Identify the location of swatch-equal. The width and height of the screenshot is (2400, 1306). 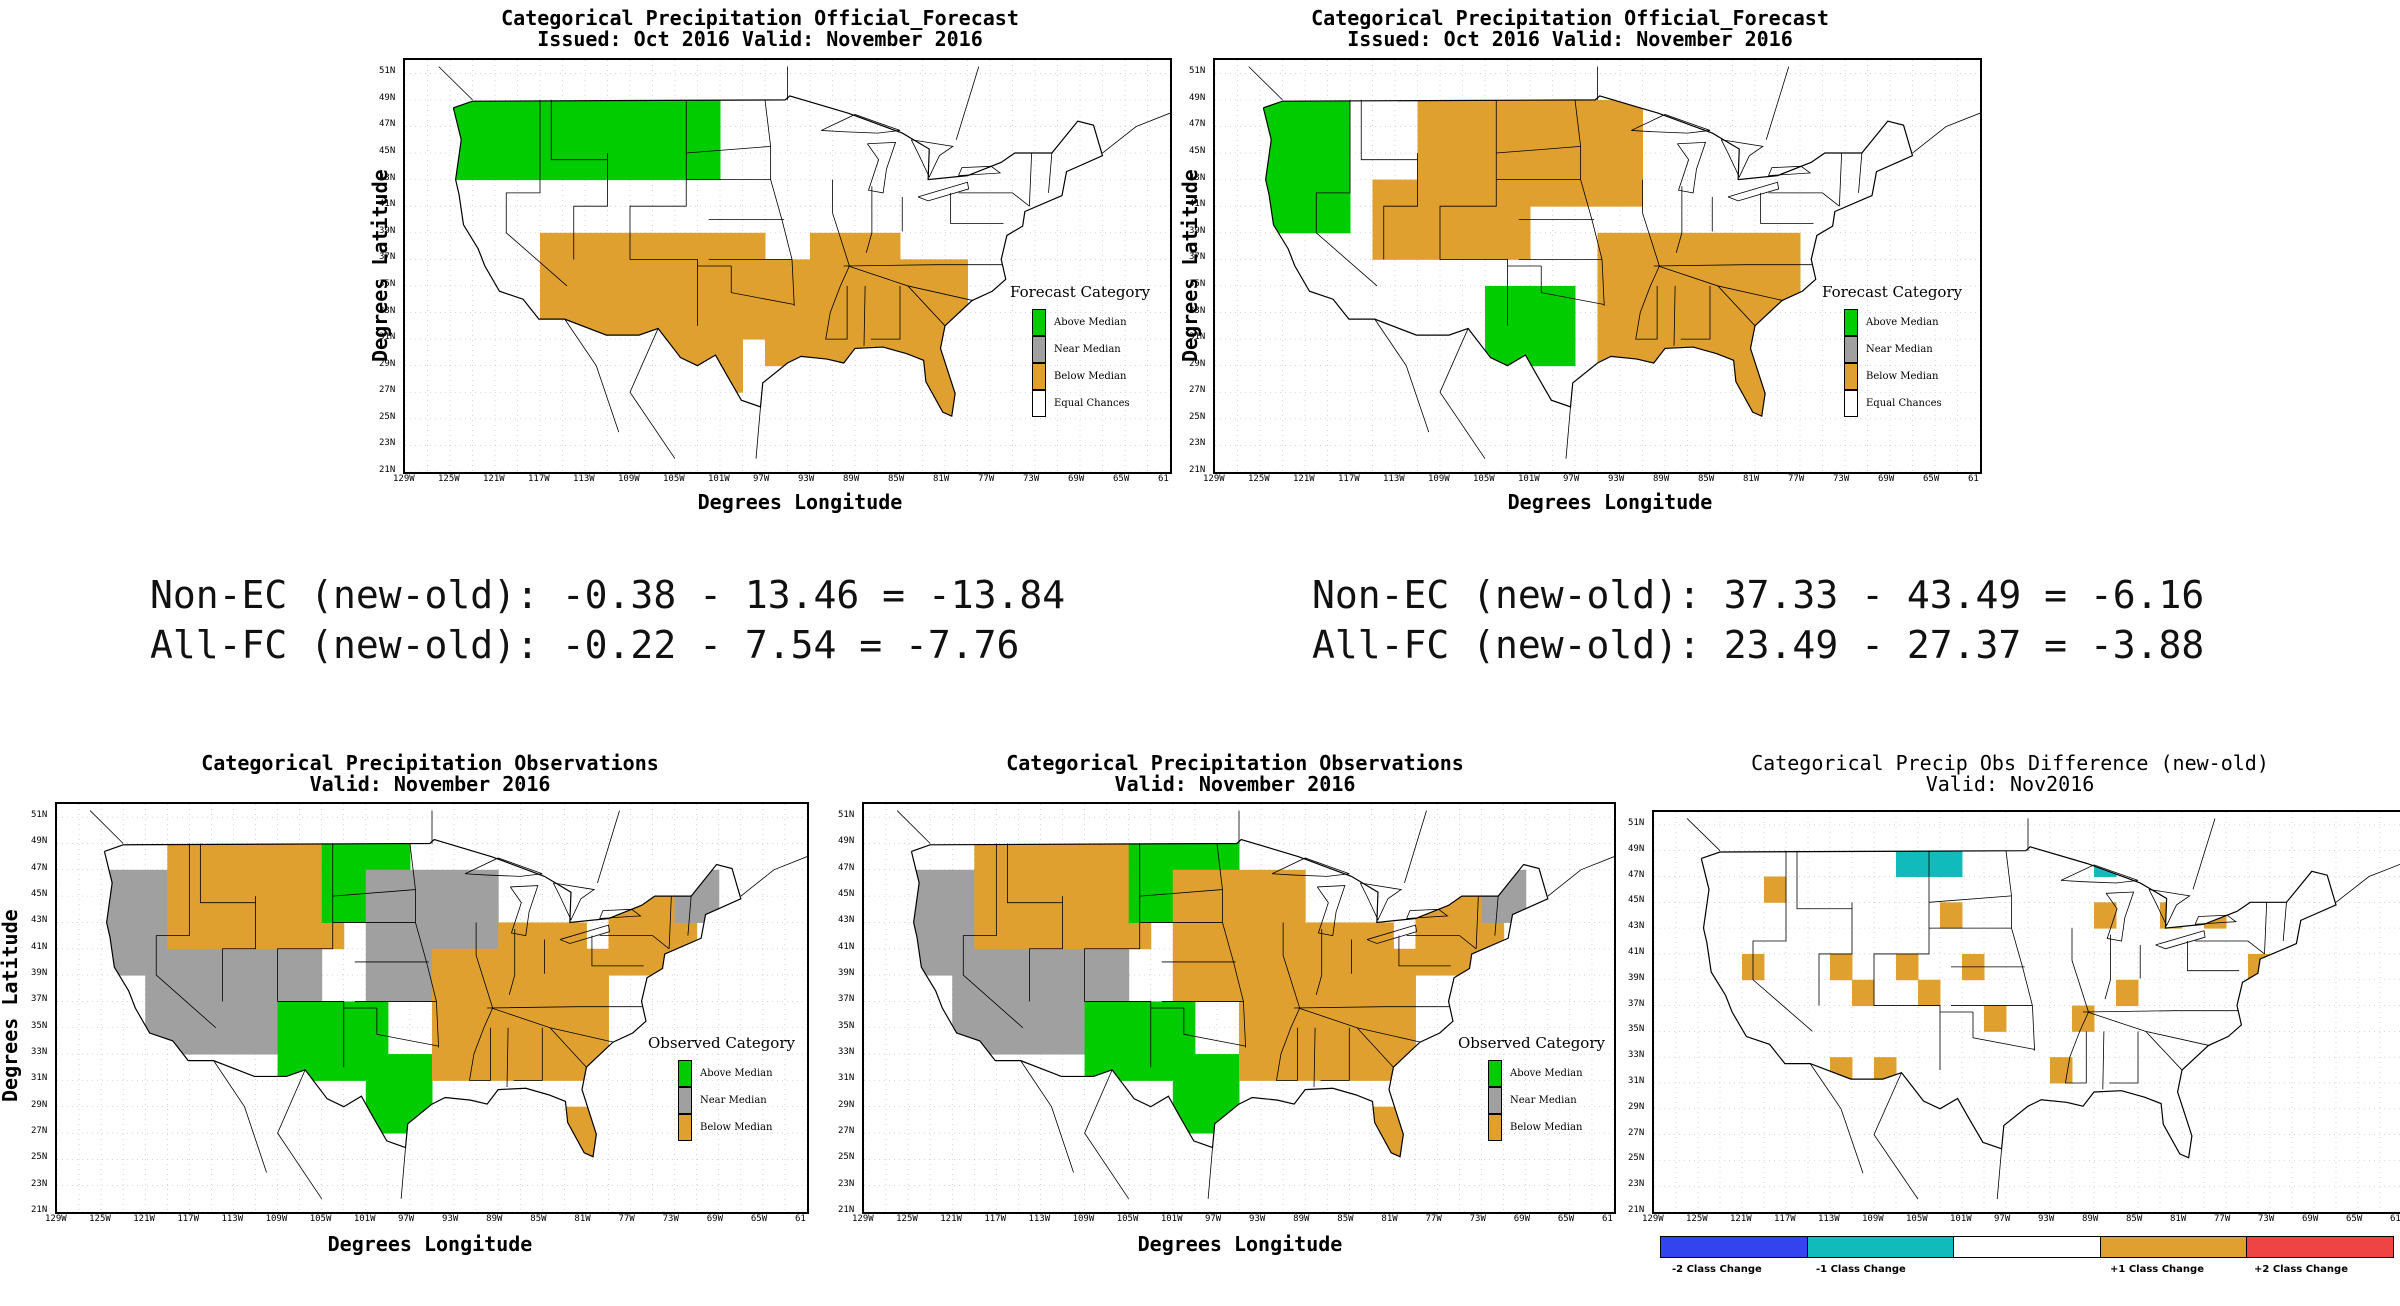
(1851, 403).